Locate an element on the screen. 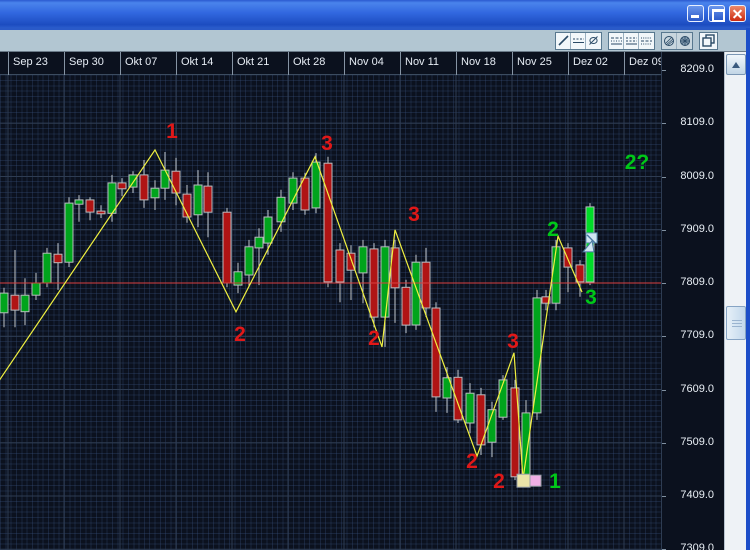 Image resolution: width=750 pixels, height=550 pixels. trendline-button is located at coordinates (563, 40).